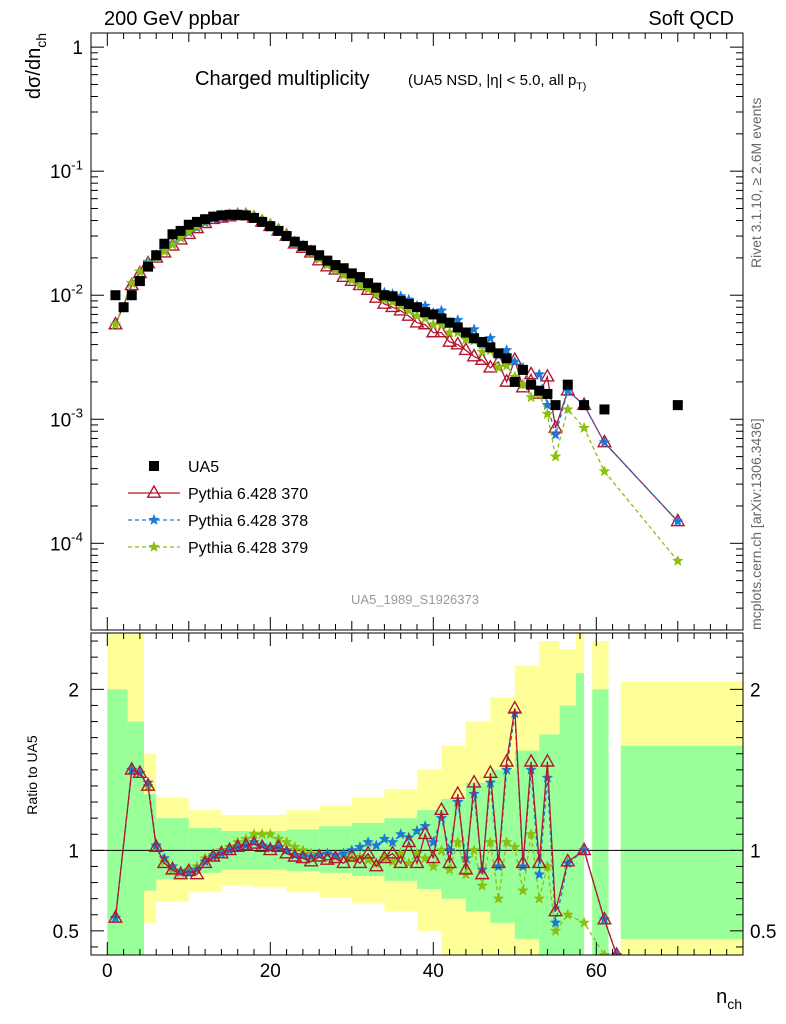 Image resolution: width=786 pixels, height=1024 pixels. I want to click on header-right-label: Soft QCD, so click(691, 19).